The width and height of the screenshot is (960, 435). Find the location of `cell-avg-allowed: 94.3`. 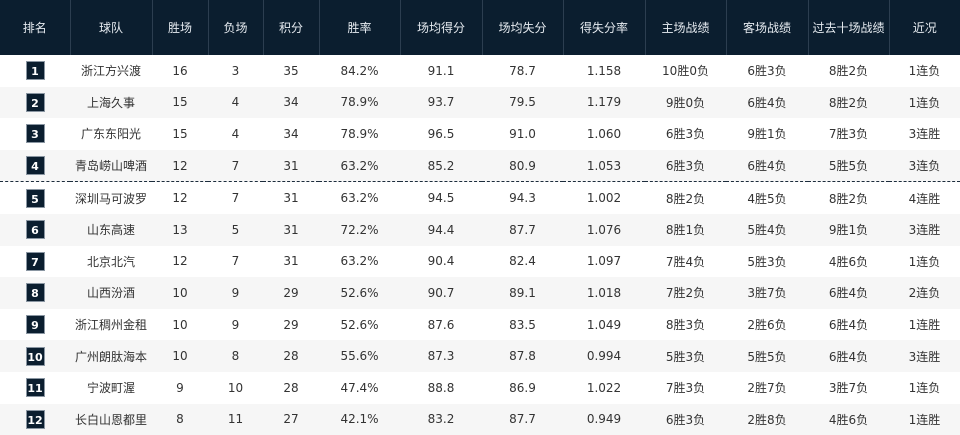

cell-avg-allowed: 94.3 is located at coordinates (522, 198).